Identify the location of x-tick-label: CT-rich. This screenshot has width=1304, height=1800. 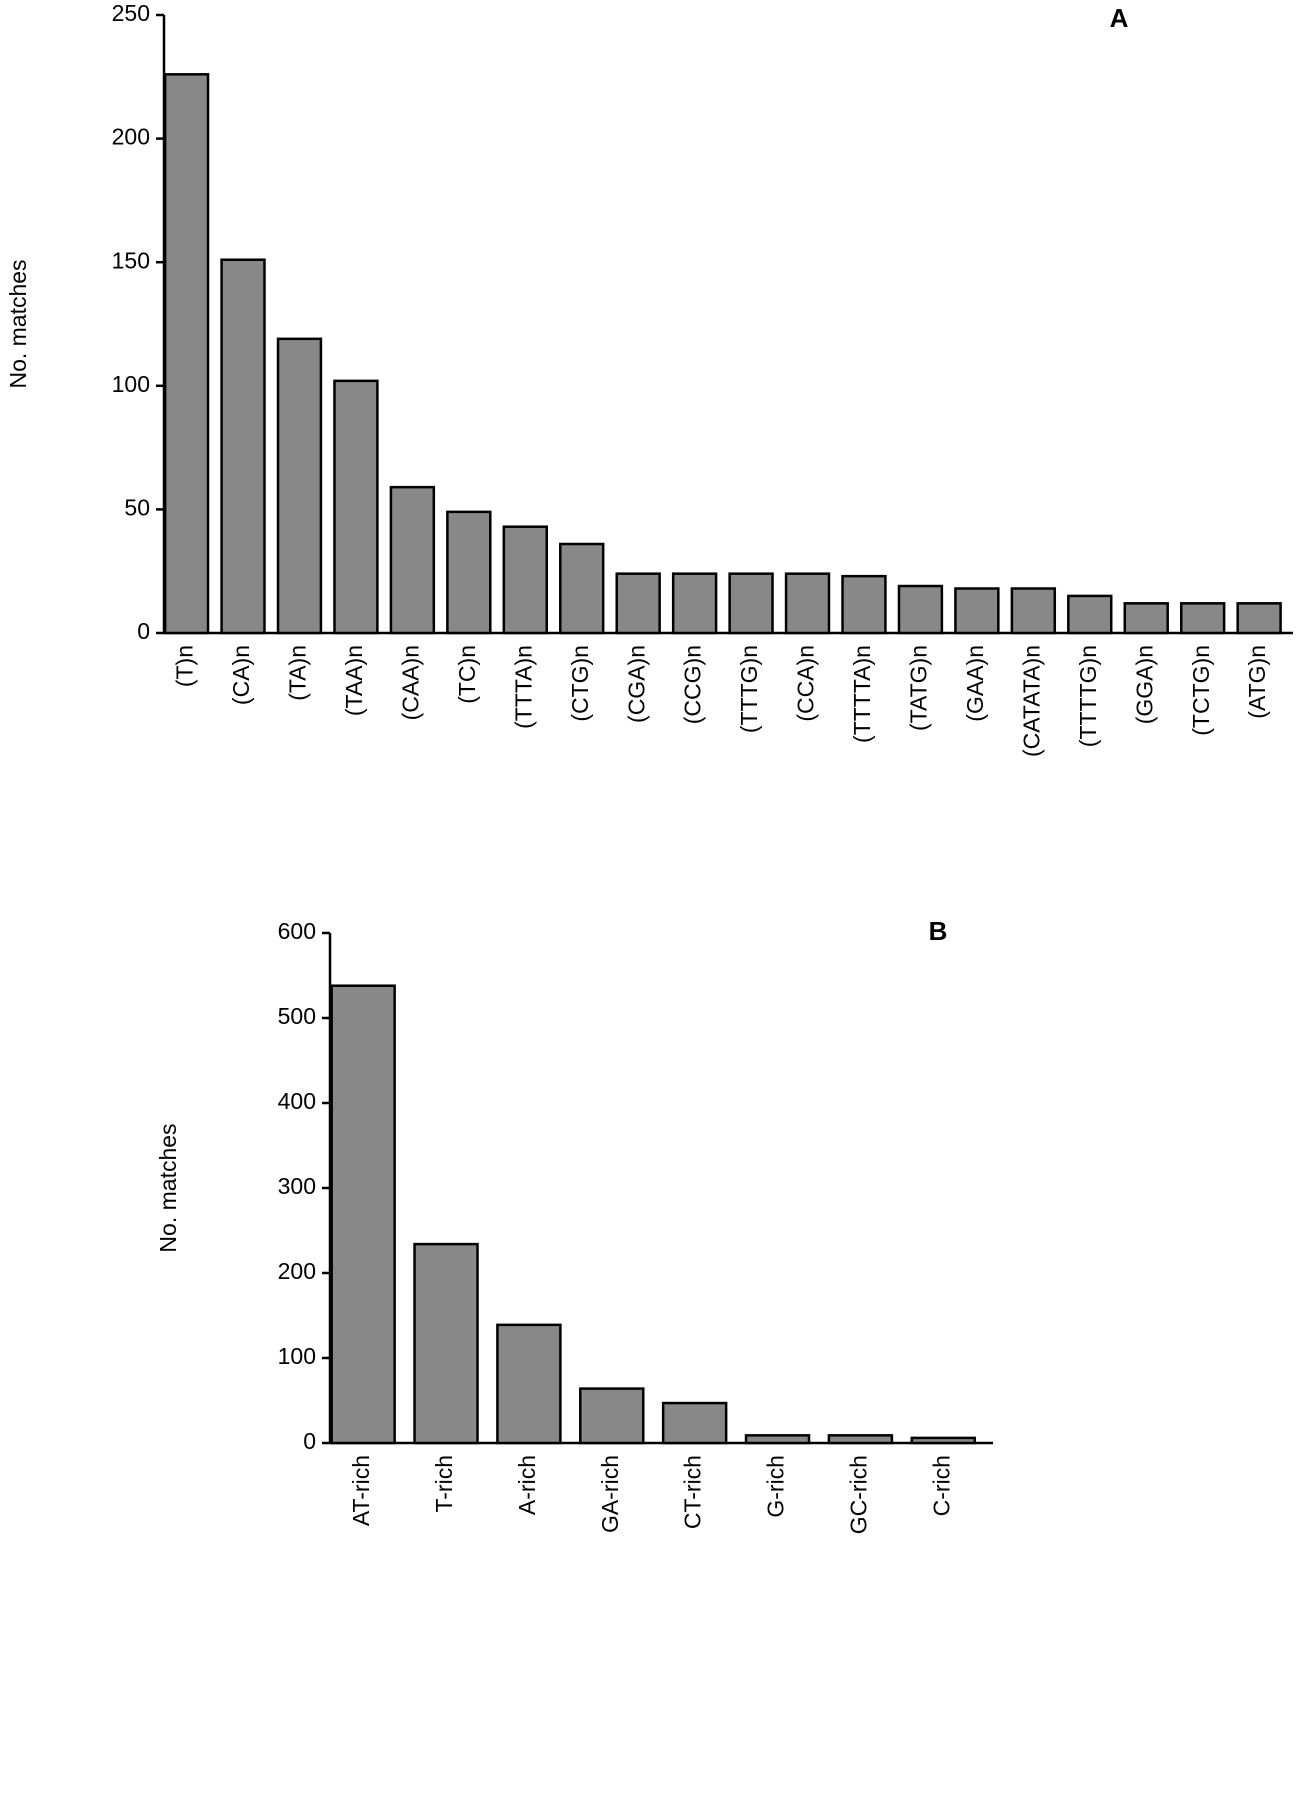
(693, 1492).